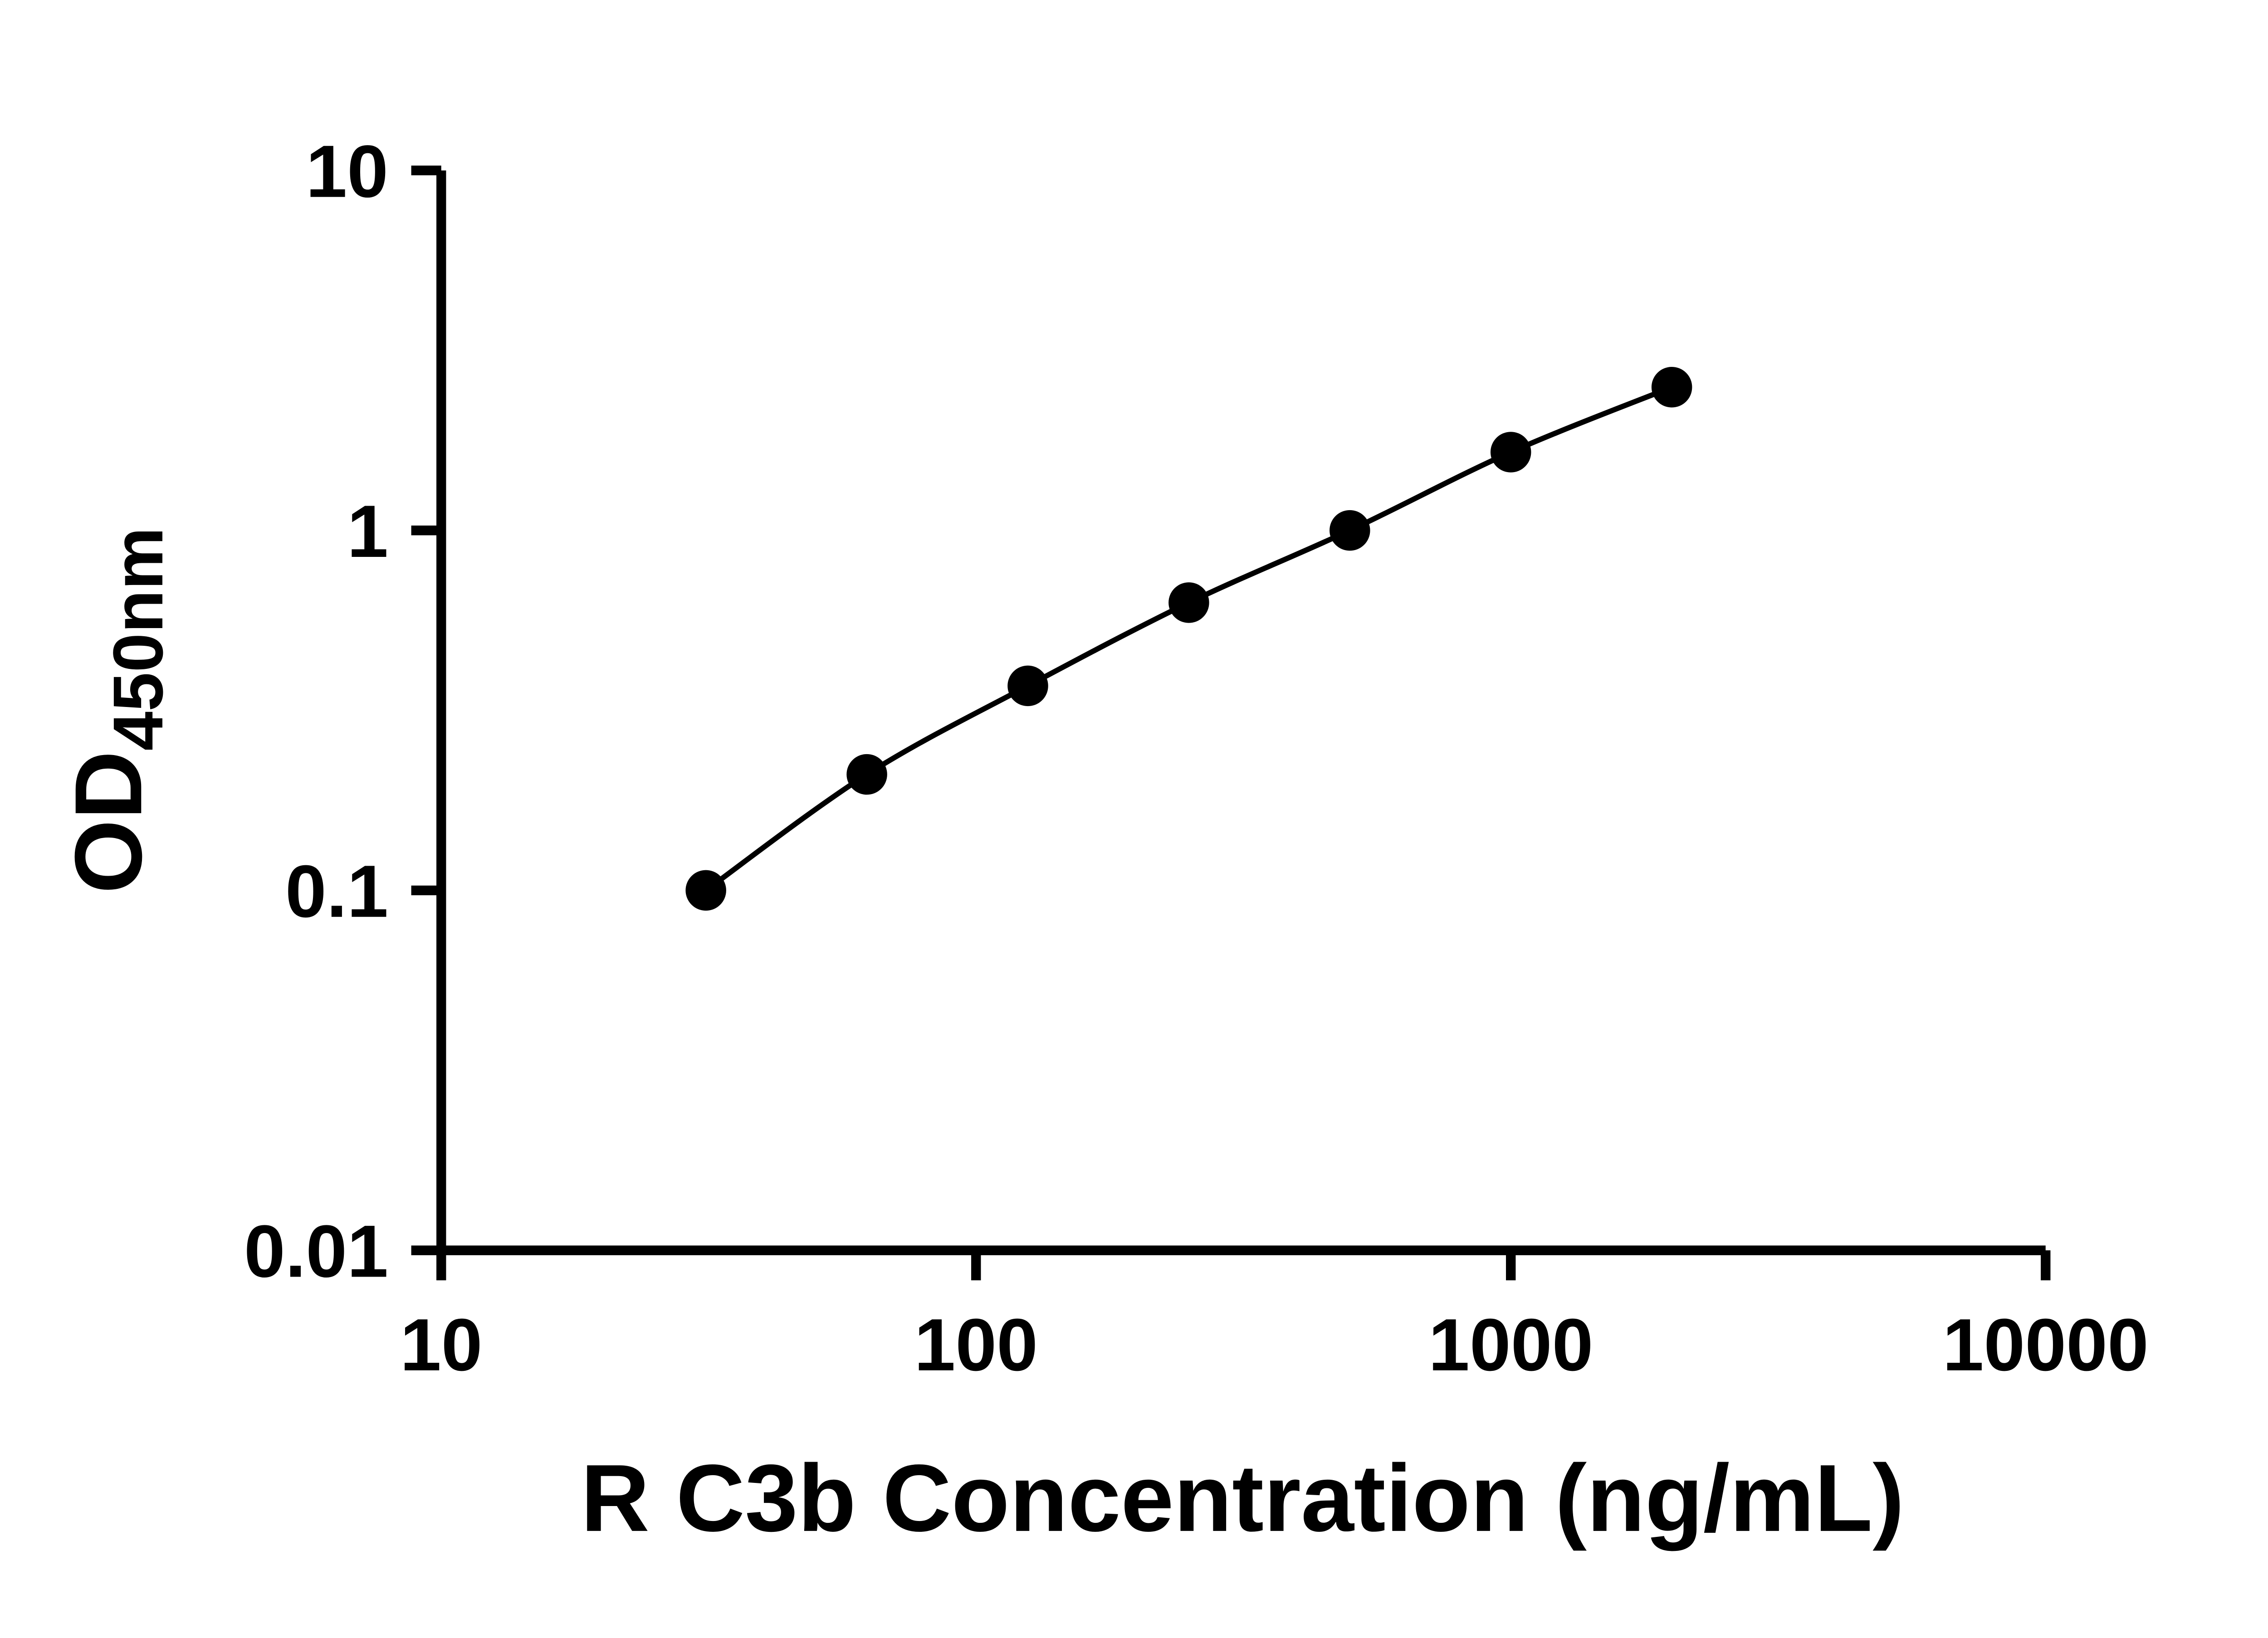 This screenshot has width=2268, height=1638. I want to click on y-axis-title-subscript: 450nm, so click(137, 639).